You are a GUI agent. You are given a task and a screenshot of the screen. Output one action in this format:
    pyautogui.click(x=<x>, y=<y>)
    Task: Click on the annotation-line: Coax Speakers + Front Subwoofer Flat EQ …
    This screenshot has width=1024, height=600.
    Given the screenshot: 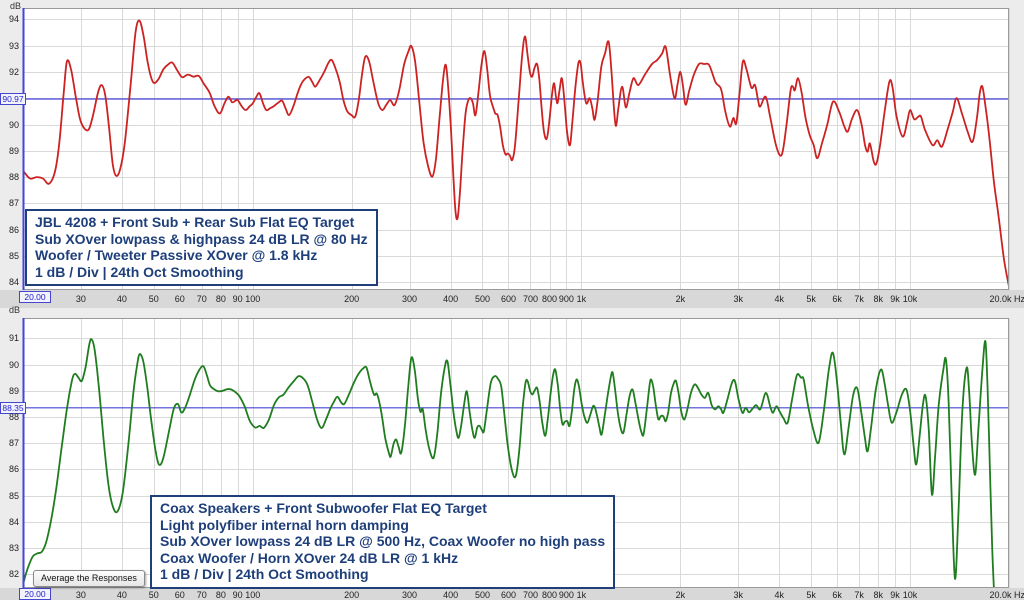 What is the action you would take?
    pyautogui.click(x=323, y=508)
    